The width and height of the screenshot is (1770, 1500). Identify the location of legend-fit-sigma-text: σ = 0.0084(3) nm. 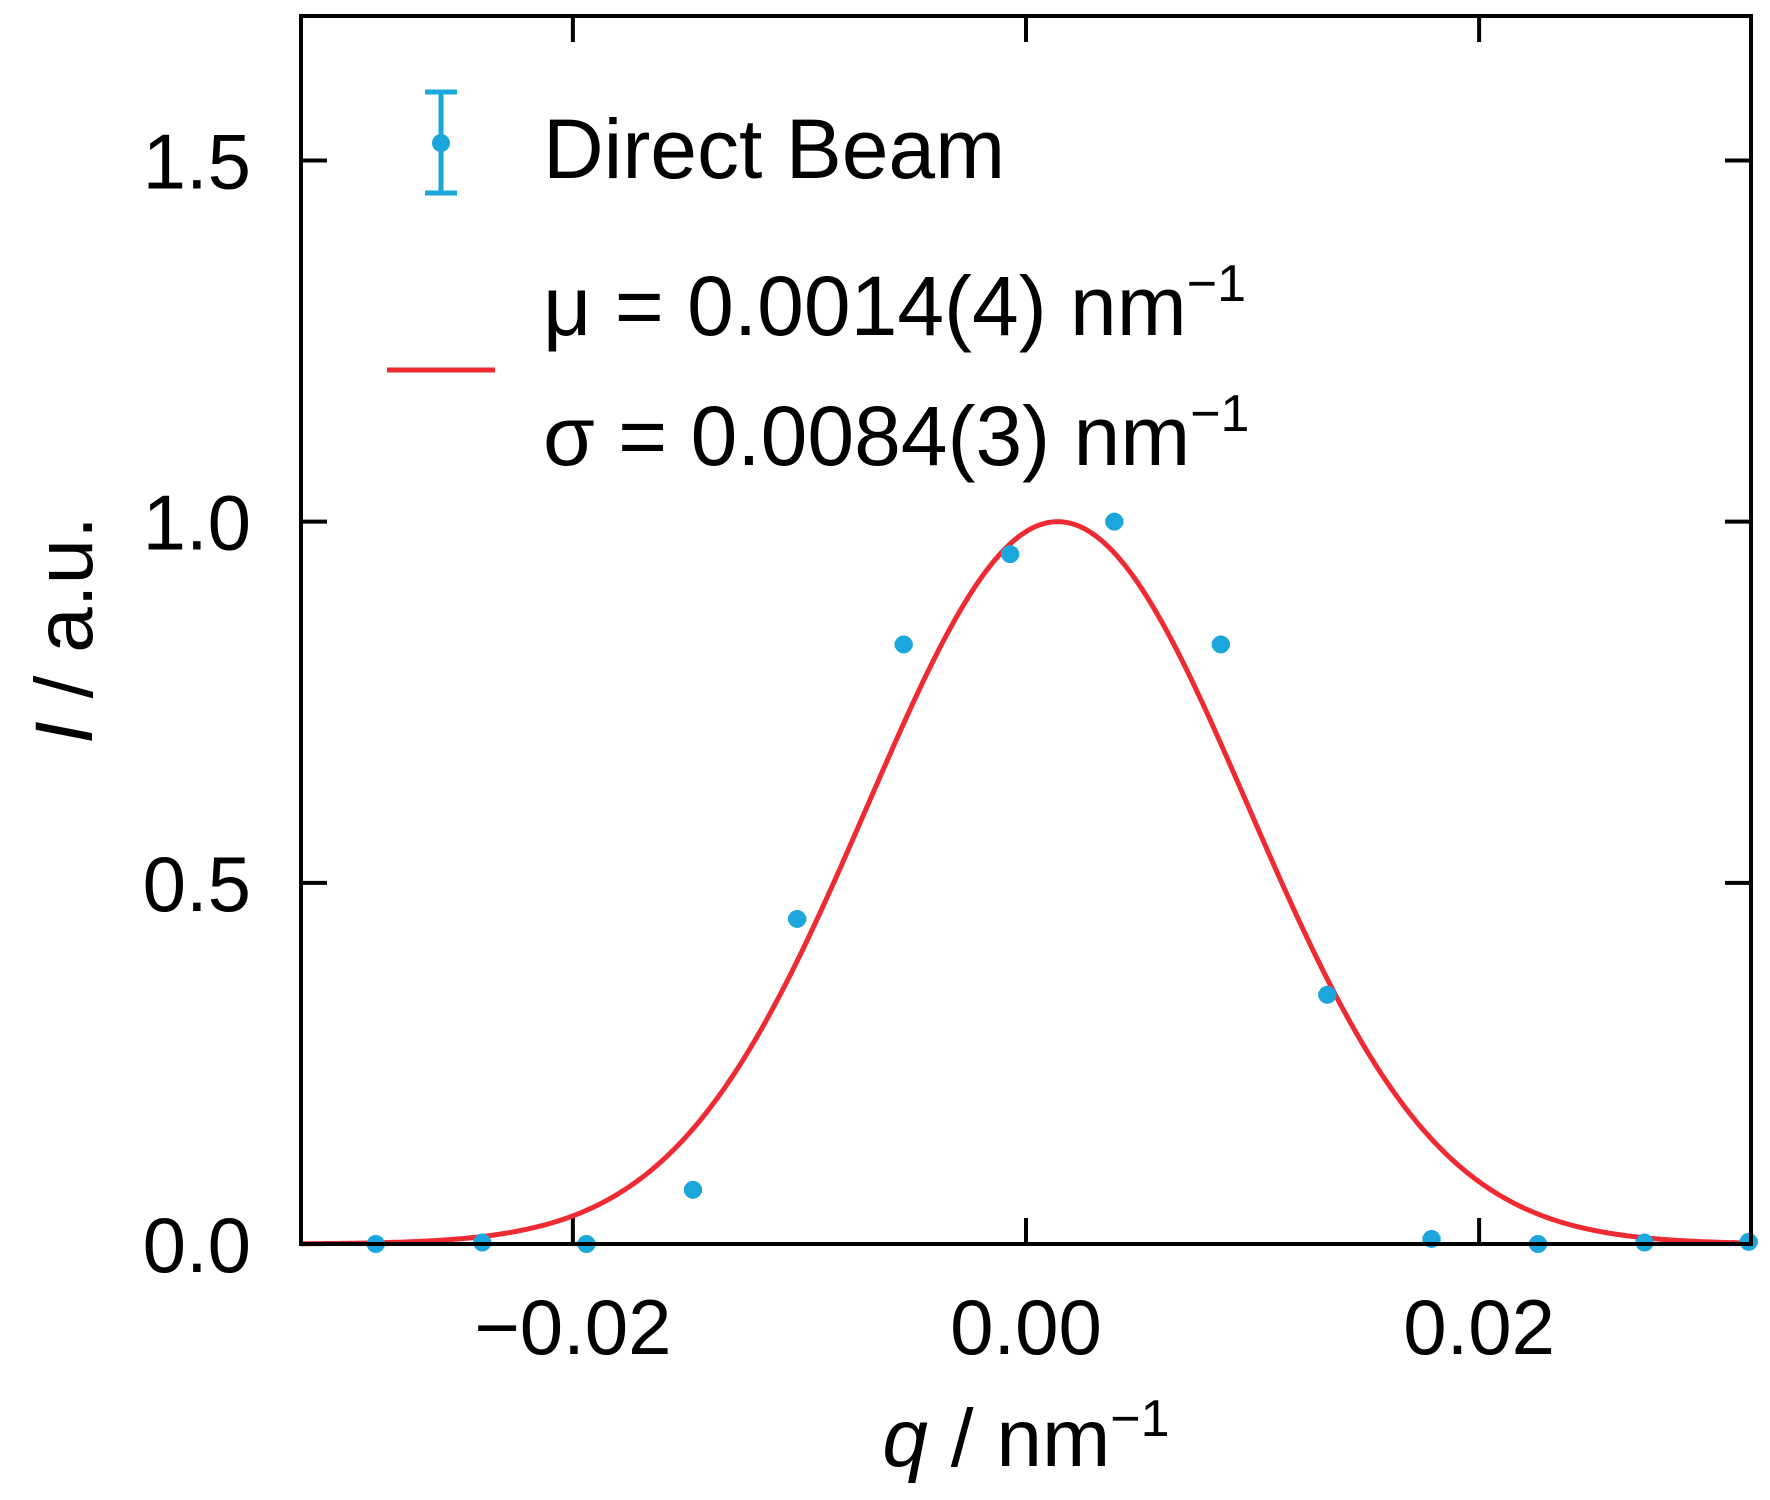
(866, 436).